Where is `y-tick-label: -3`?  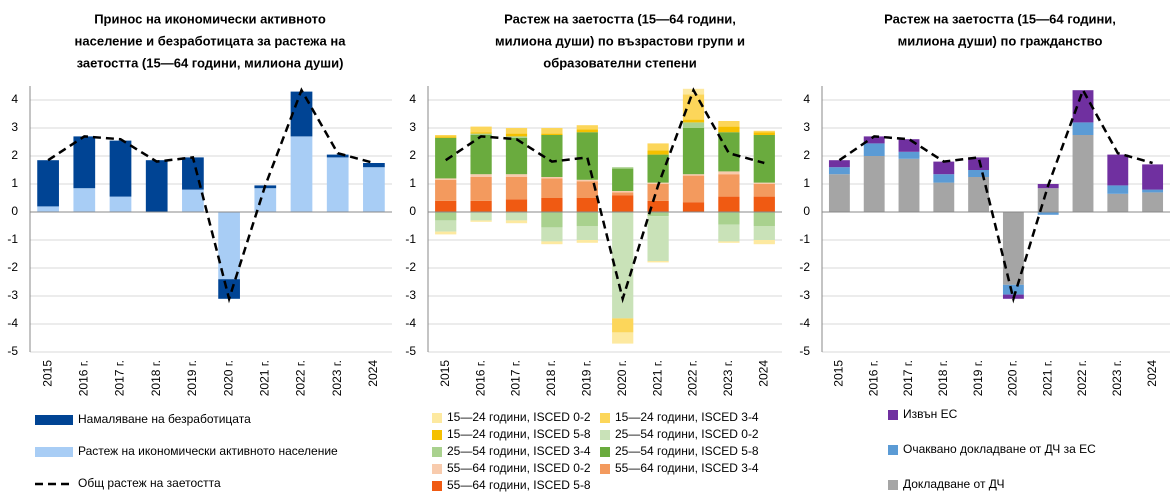
y-tick-label: -3 is located at coordinates (410, 295).